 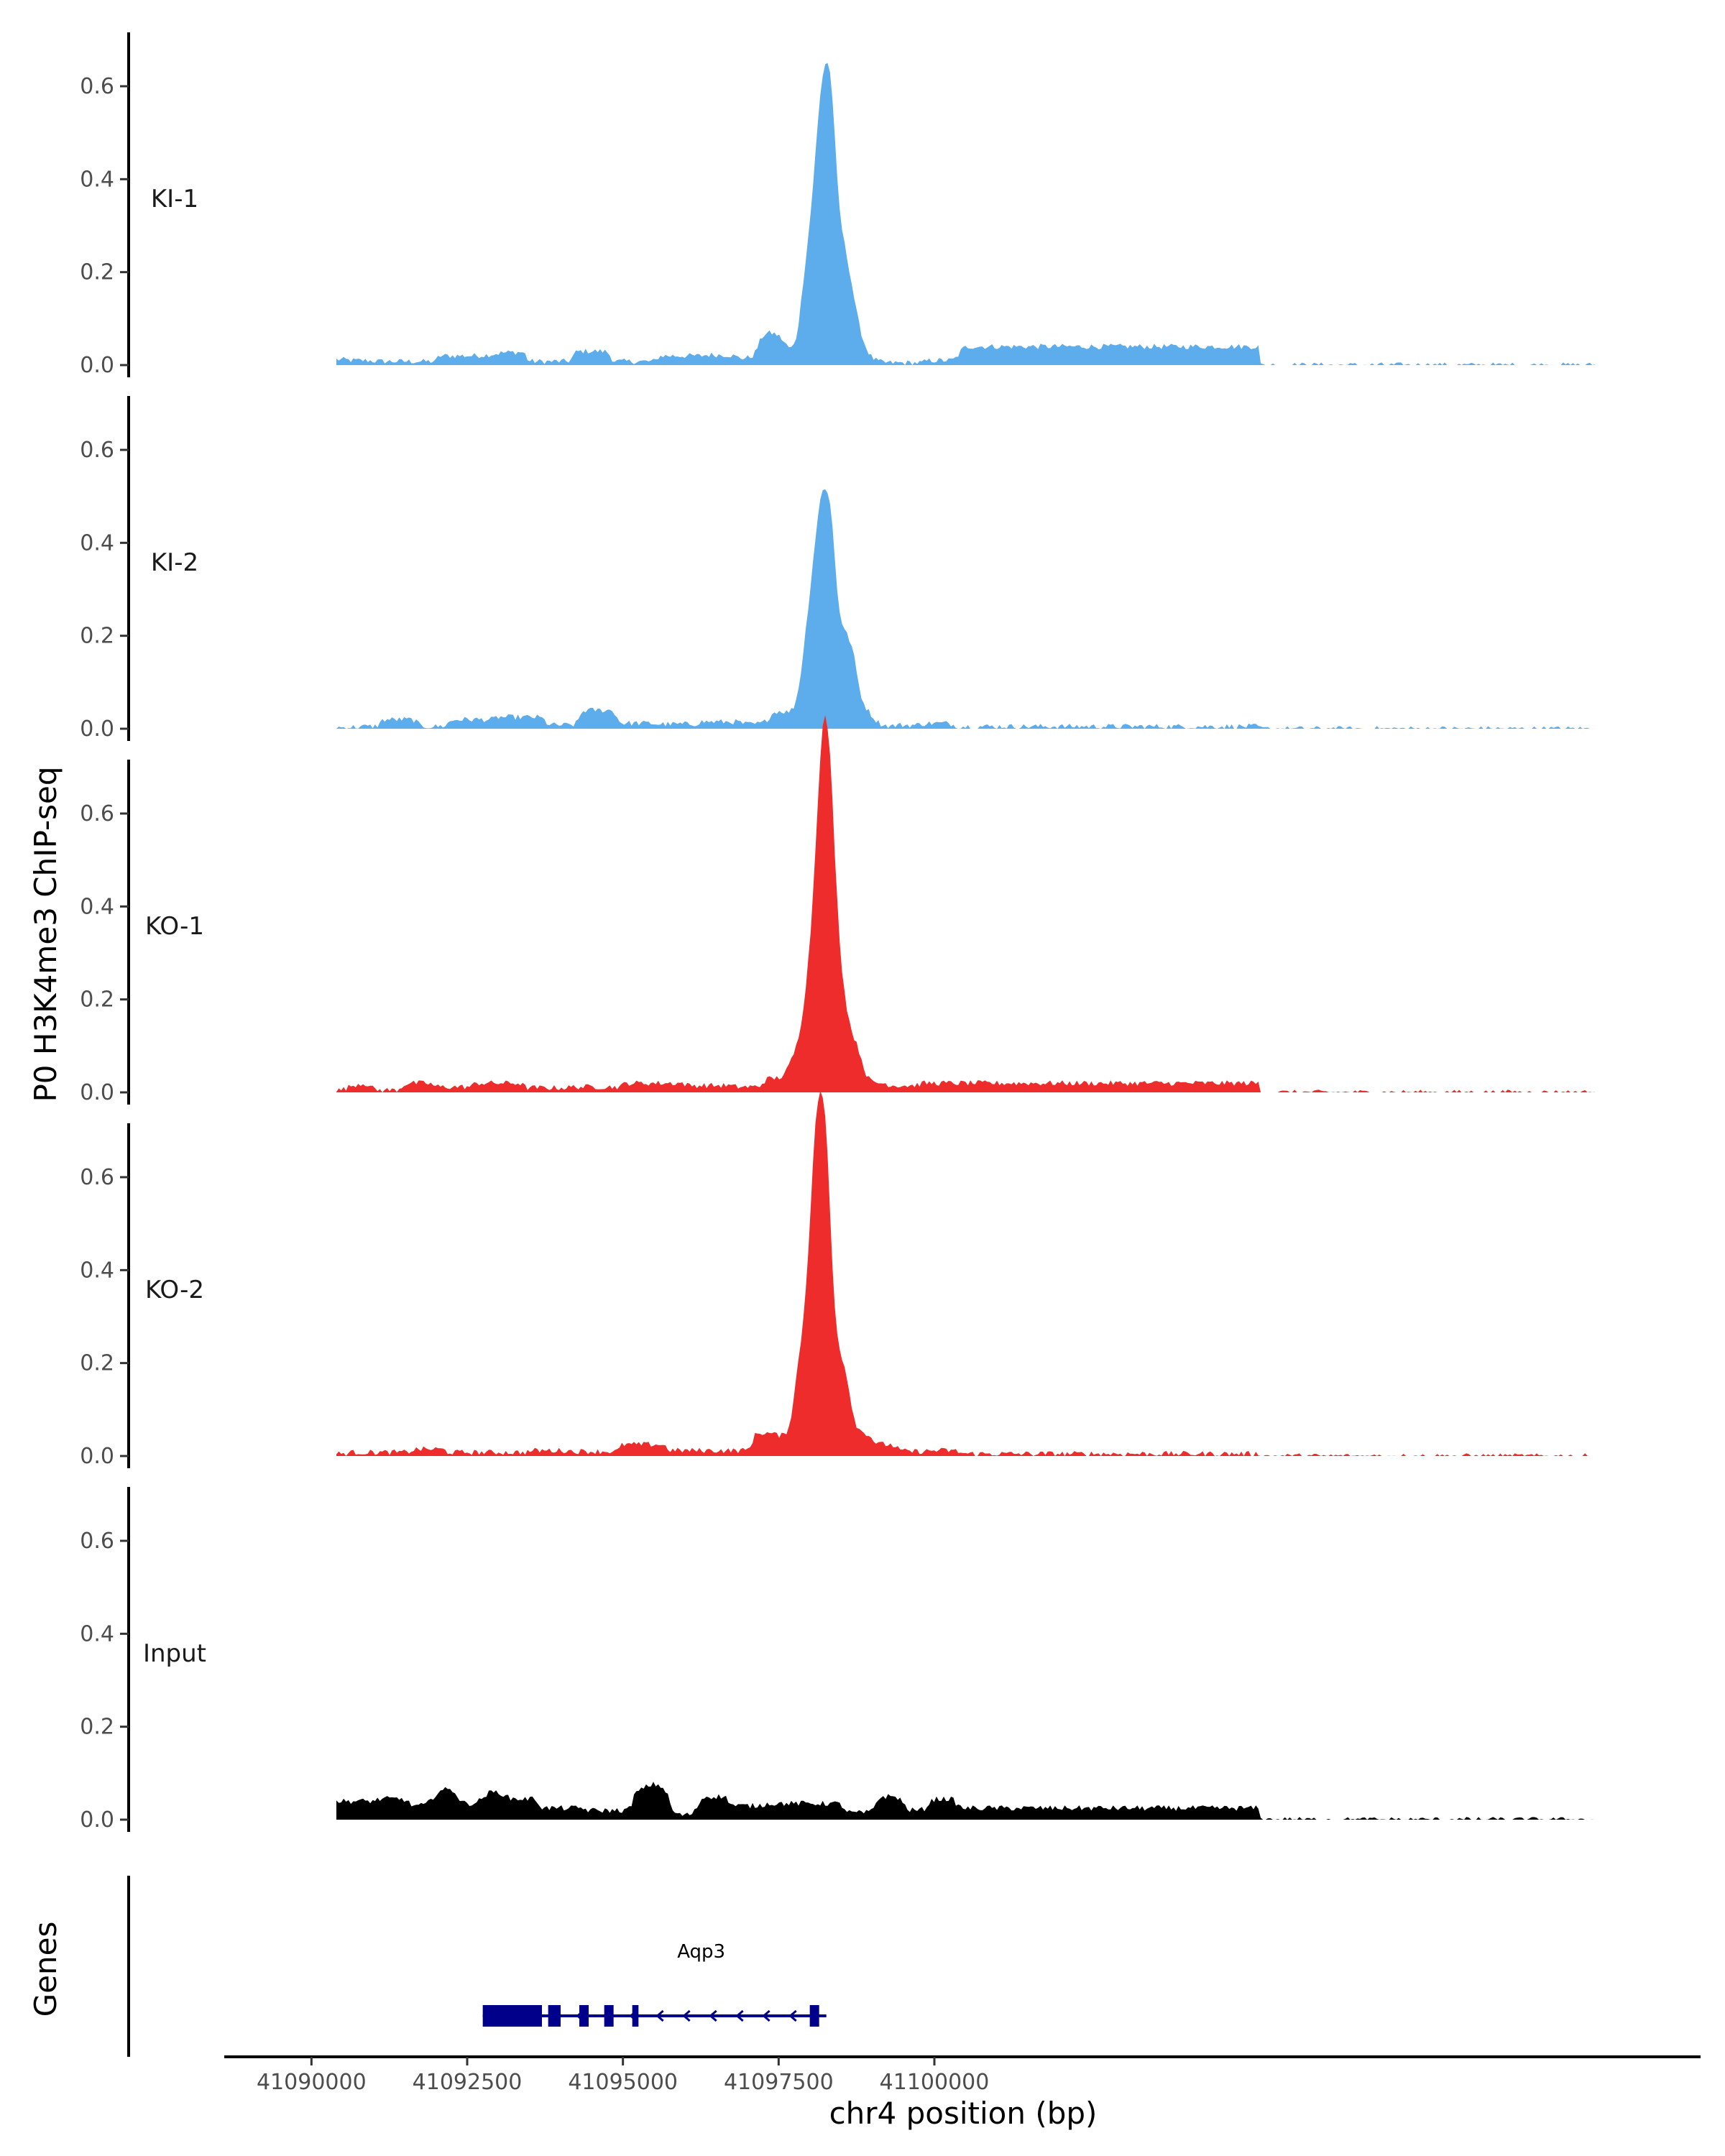 I want to click on track-panel-ki-2: 0.0 0.2 0.4 0.6 KI-2, so click(x=837, y=569).